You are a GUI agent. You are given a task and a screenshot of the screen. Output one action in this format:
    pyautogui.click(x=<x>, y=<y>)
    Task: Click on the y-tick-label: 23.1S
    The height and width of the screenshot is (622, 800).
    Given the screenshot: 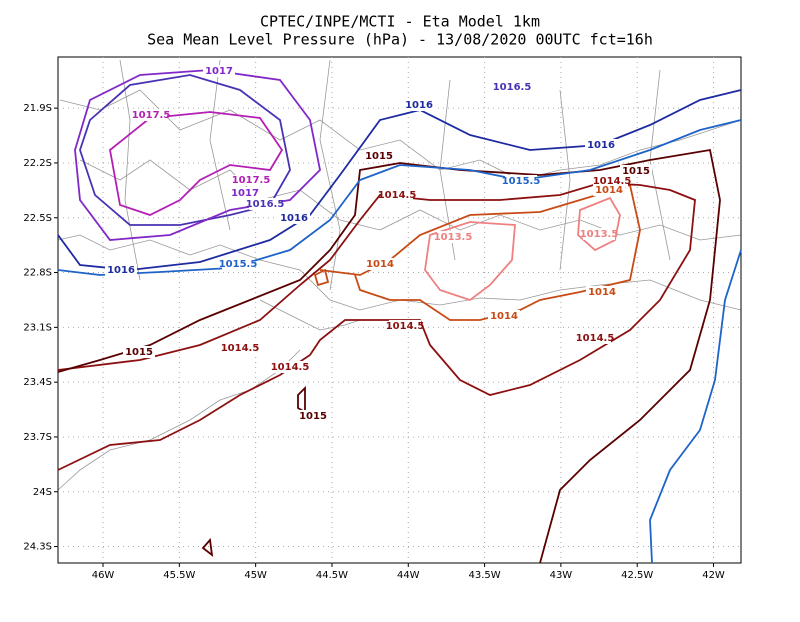 What is the action you would take?
    pyautogui.click(x=37, y=327)
    